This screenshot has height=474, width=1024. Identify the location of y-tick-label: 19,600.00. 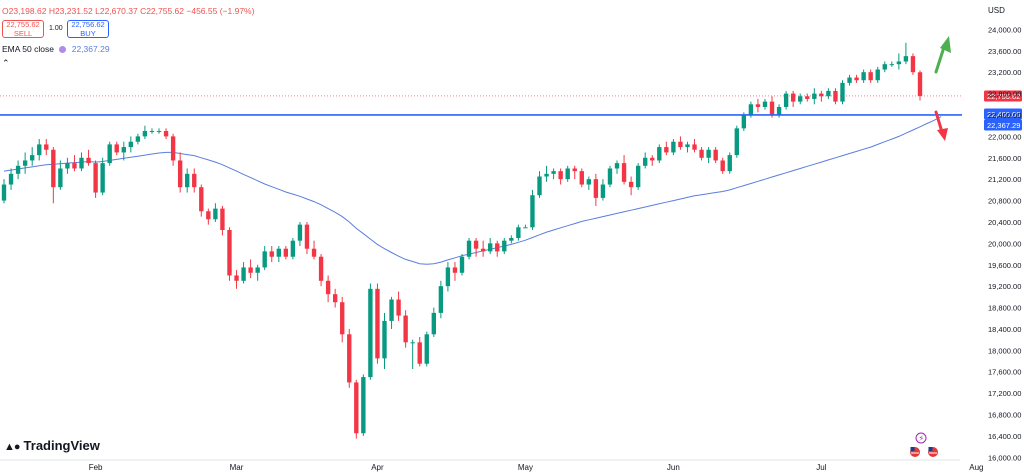
(1004, 265).